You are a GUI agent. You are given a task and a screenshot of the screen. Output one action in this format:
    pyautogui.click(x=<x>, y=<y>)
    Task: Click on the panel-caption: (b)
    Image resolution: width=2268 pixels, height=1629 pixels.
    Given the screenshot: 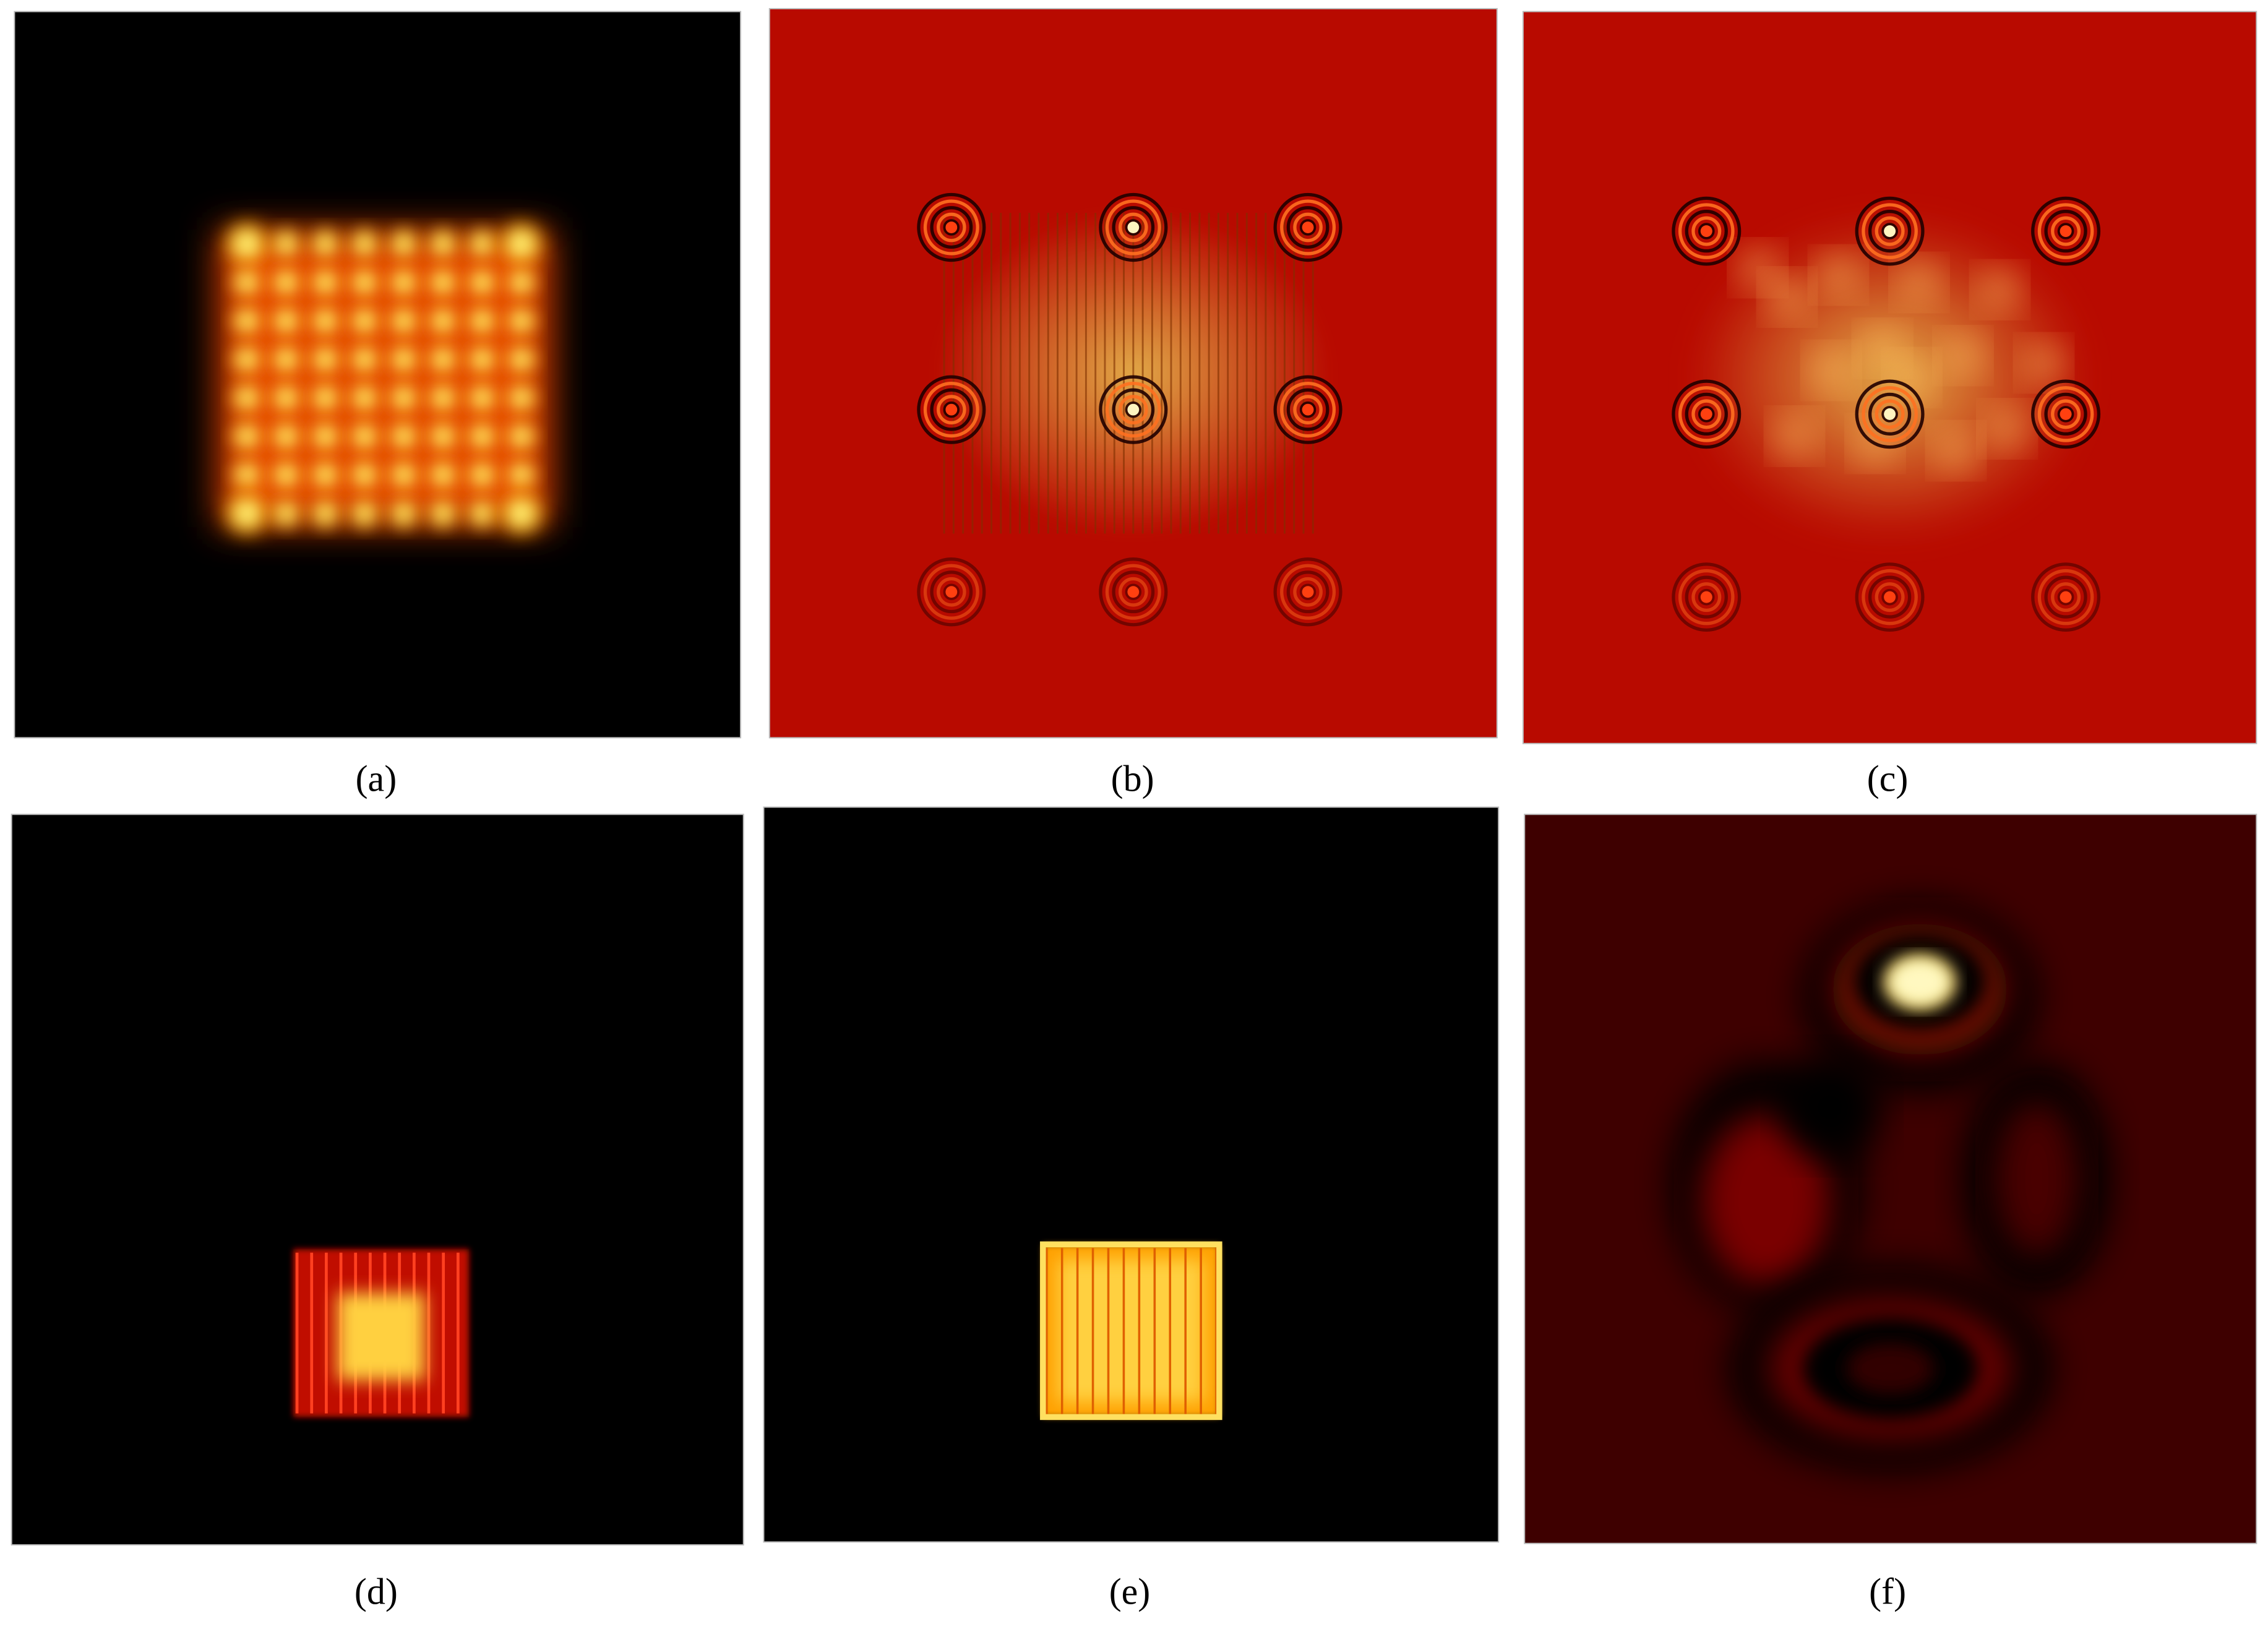 What is the action you would take?
    pyautogui.click(x=1132, y=779)
    